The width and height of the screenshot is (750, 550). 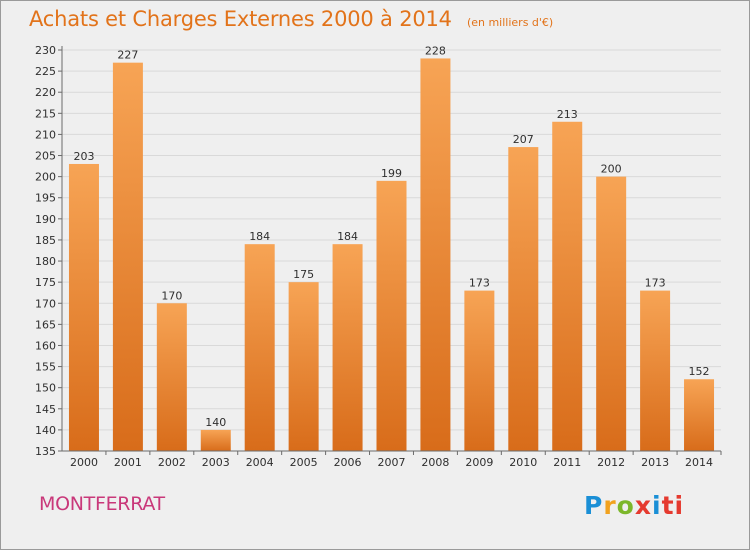 I want to click on x-tick-label-2003: 2003, so click(x=216, y=462).